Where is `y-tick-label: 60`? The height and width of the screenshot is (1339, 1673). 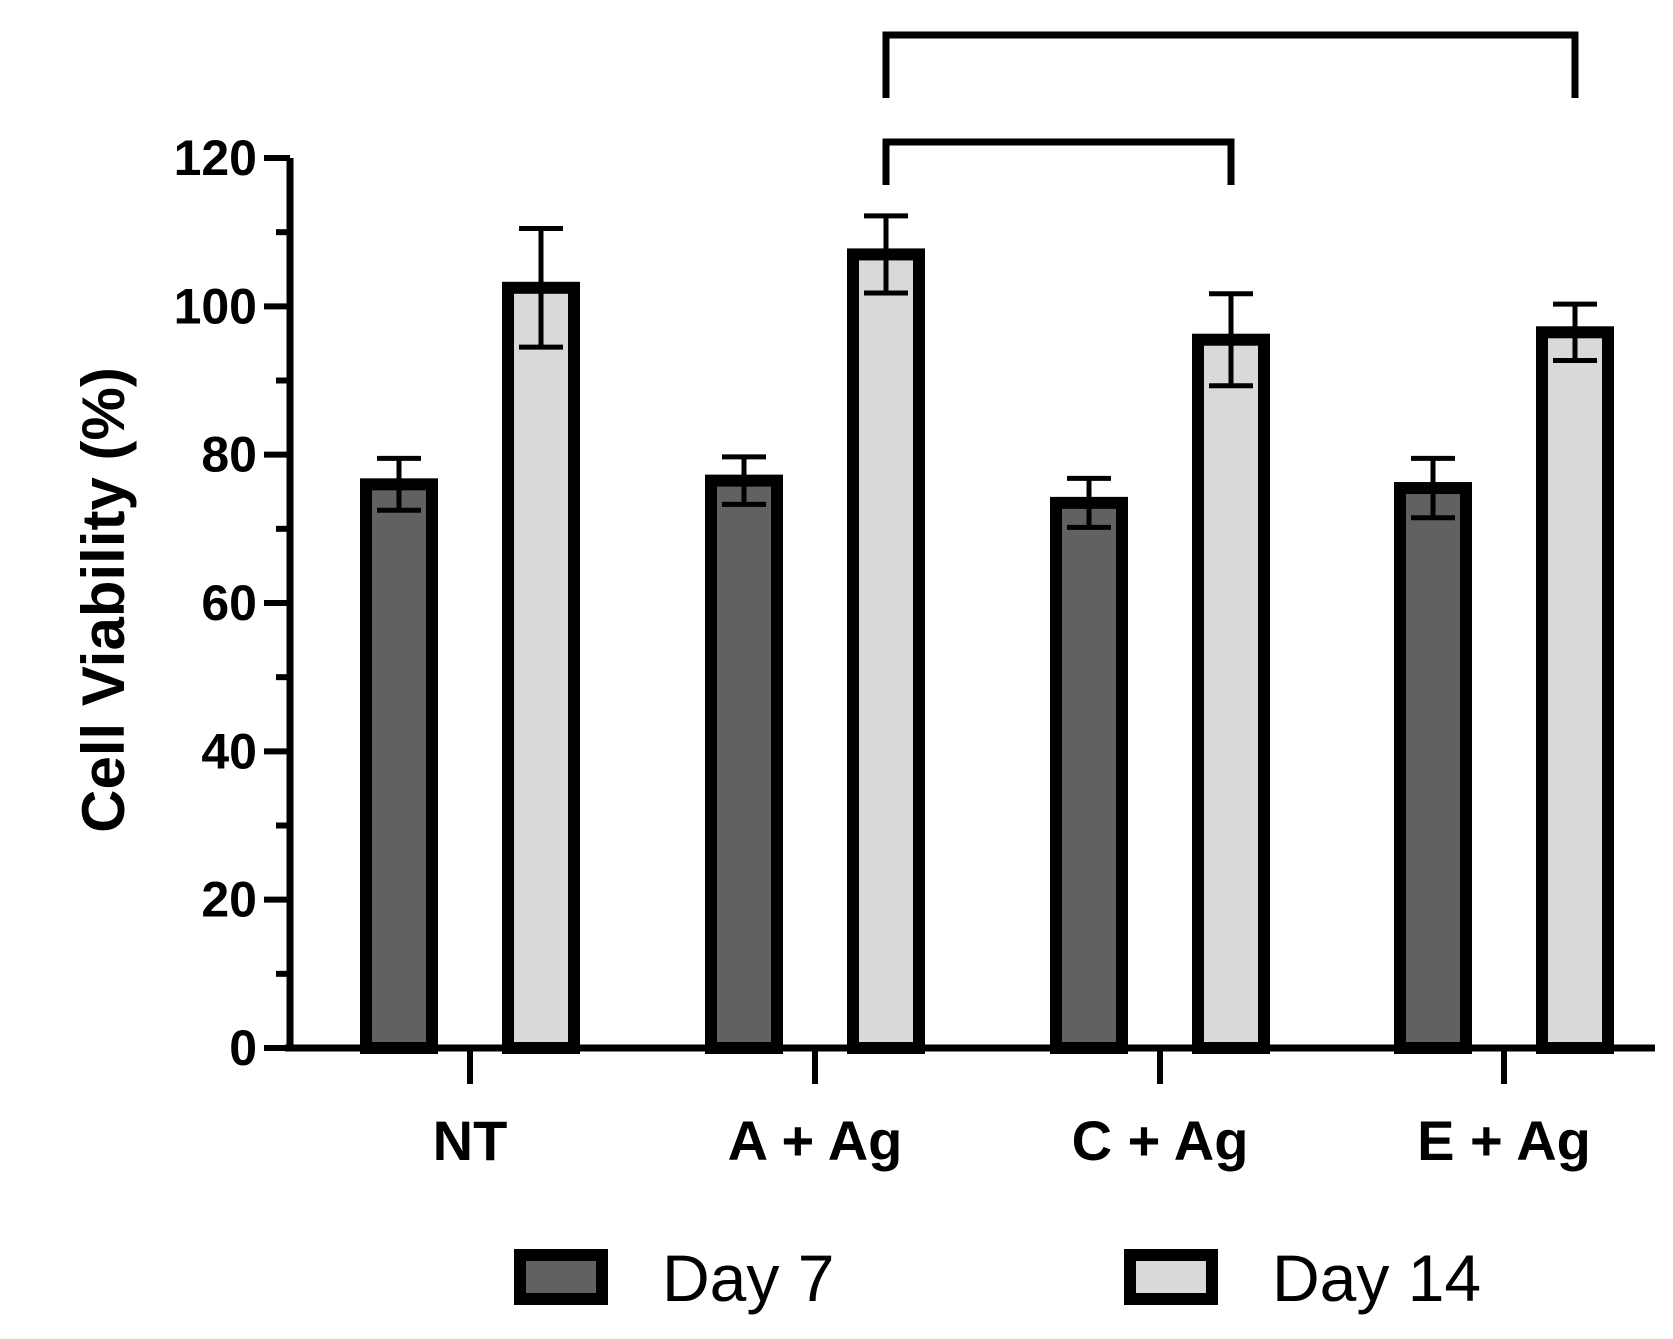
y-tick-label: 60 is located at coordinates (229, 603).